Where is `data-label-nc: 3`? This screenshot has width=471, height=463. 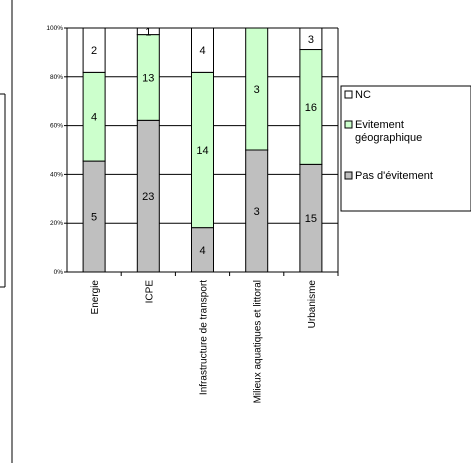 data-label-nc: 3 is located at coordinates (311, 40).